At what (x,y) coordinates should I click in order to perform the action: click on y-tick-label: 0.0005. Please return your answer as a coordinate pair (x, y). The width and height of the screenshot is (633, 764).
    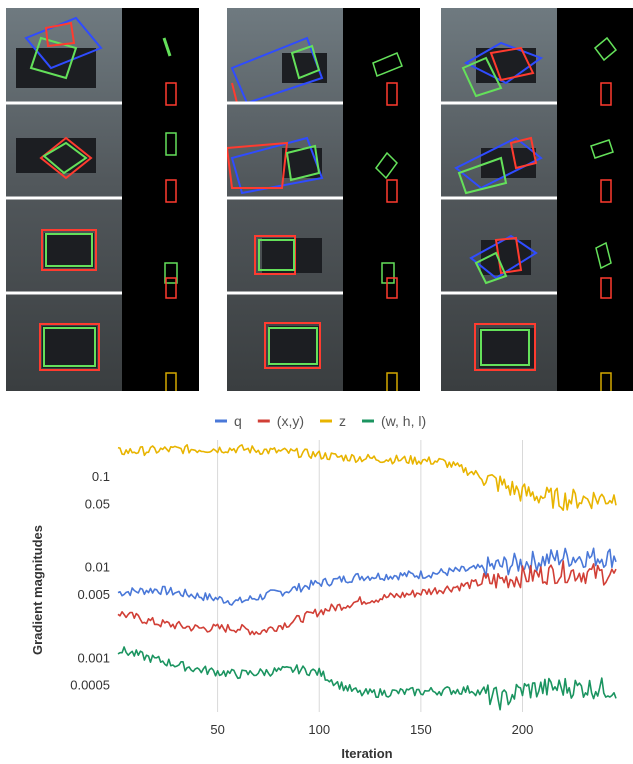
    Looking at the image, I should click on (90, 685).